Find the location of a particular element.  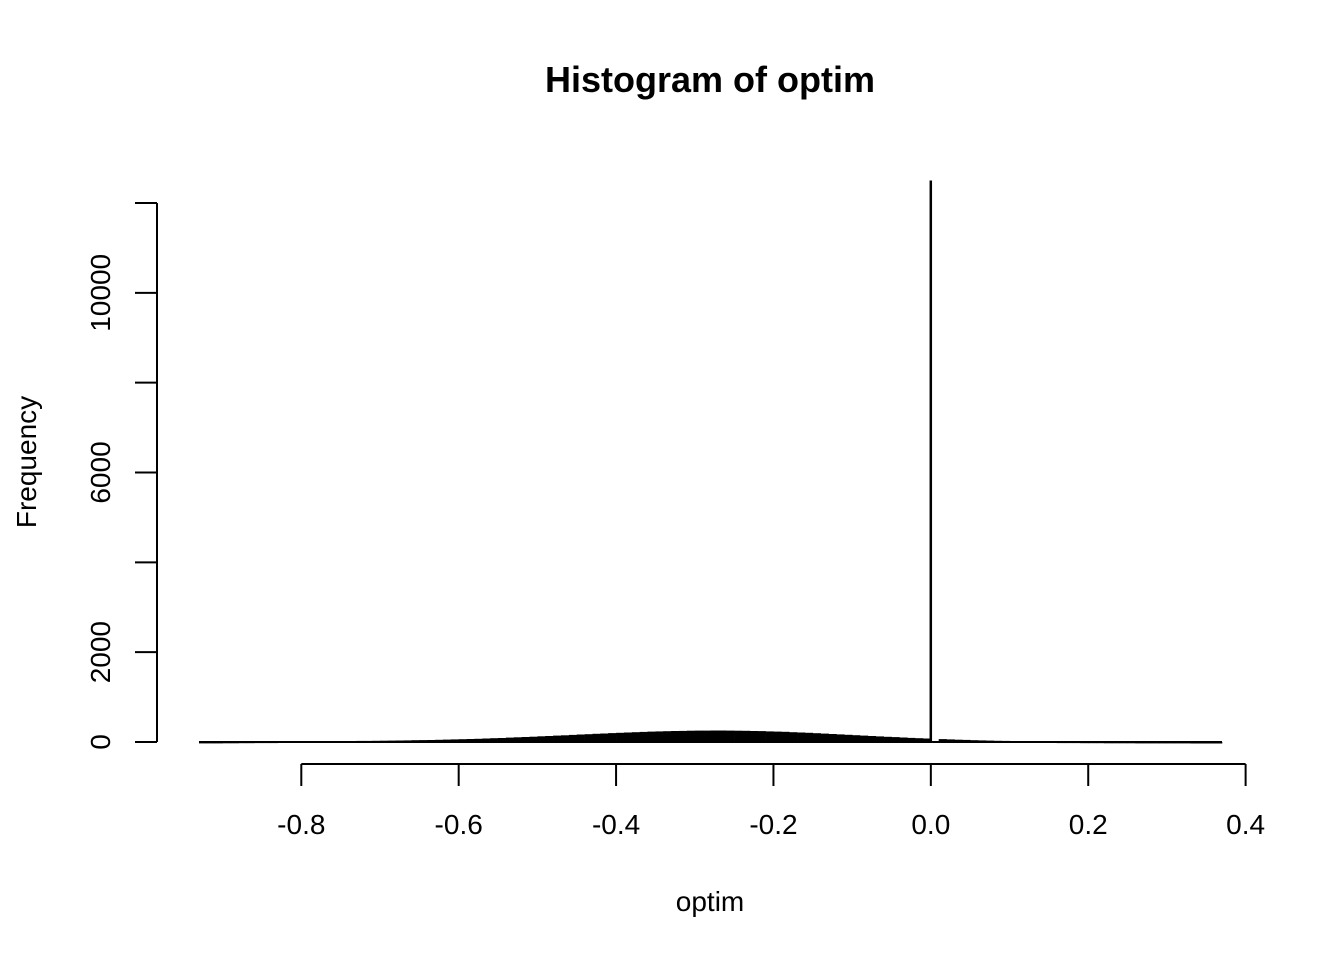

x-tick-label: -0.2 is located at coordinates (773, 824).